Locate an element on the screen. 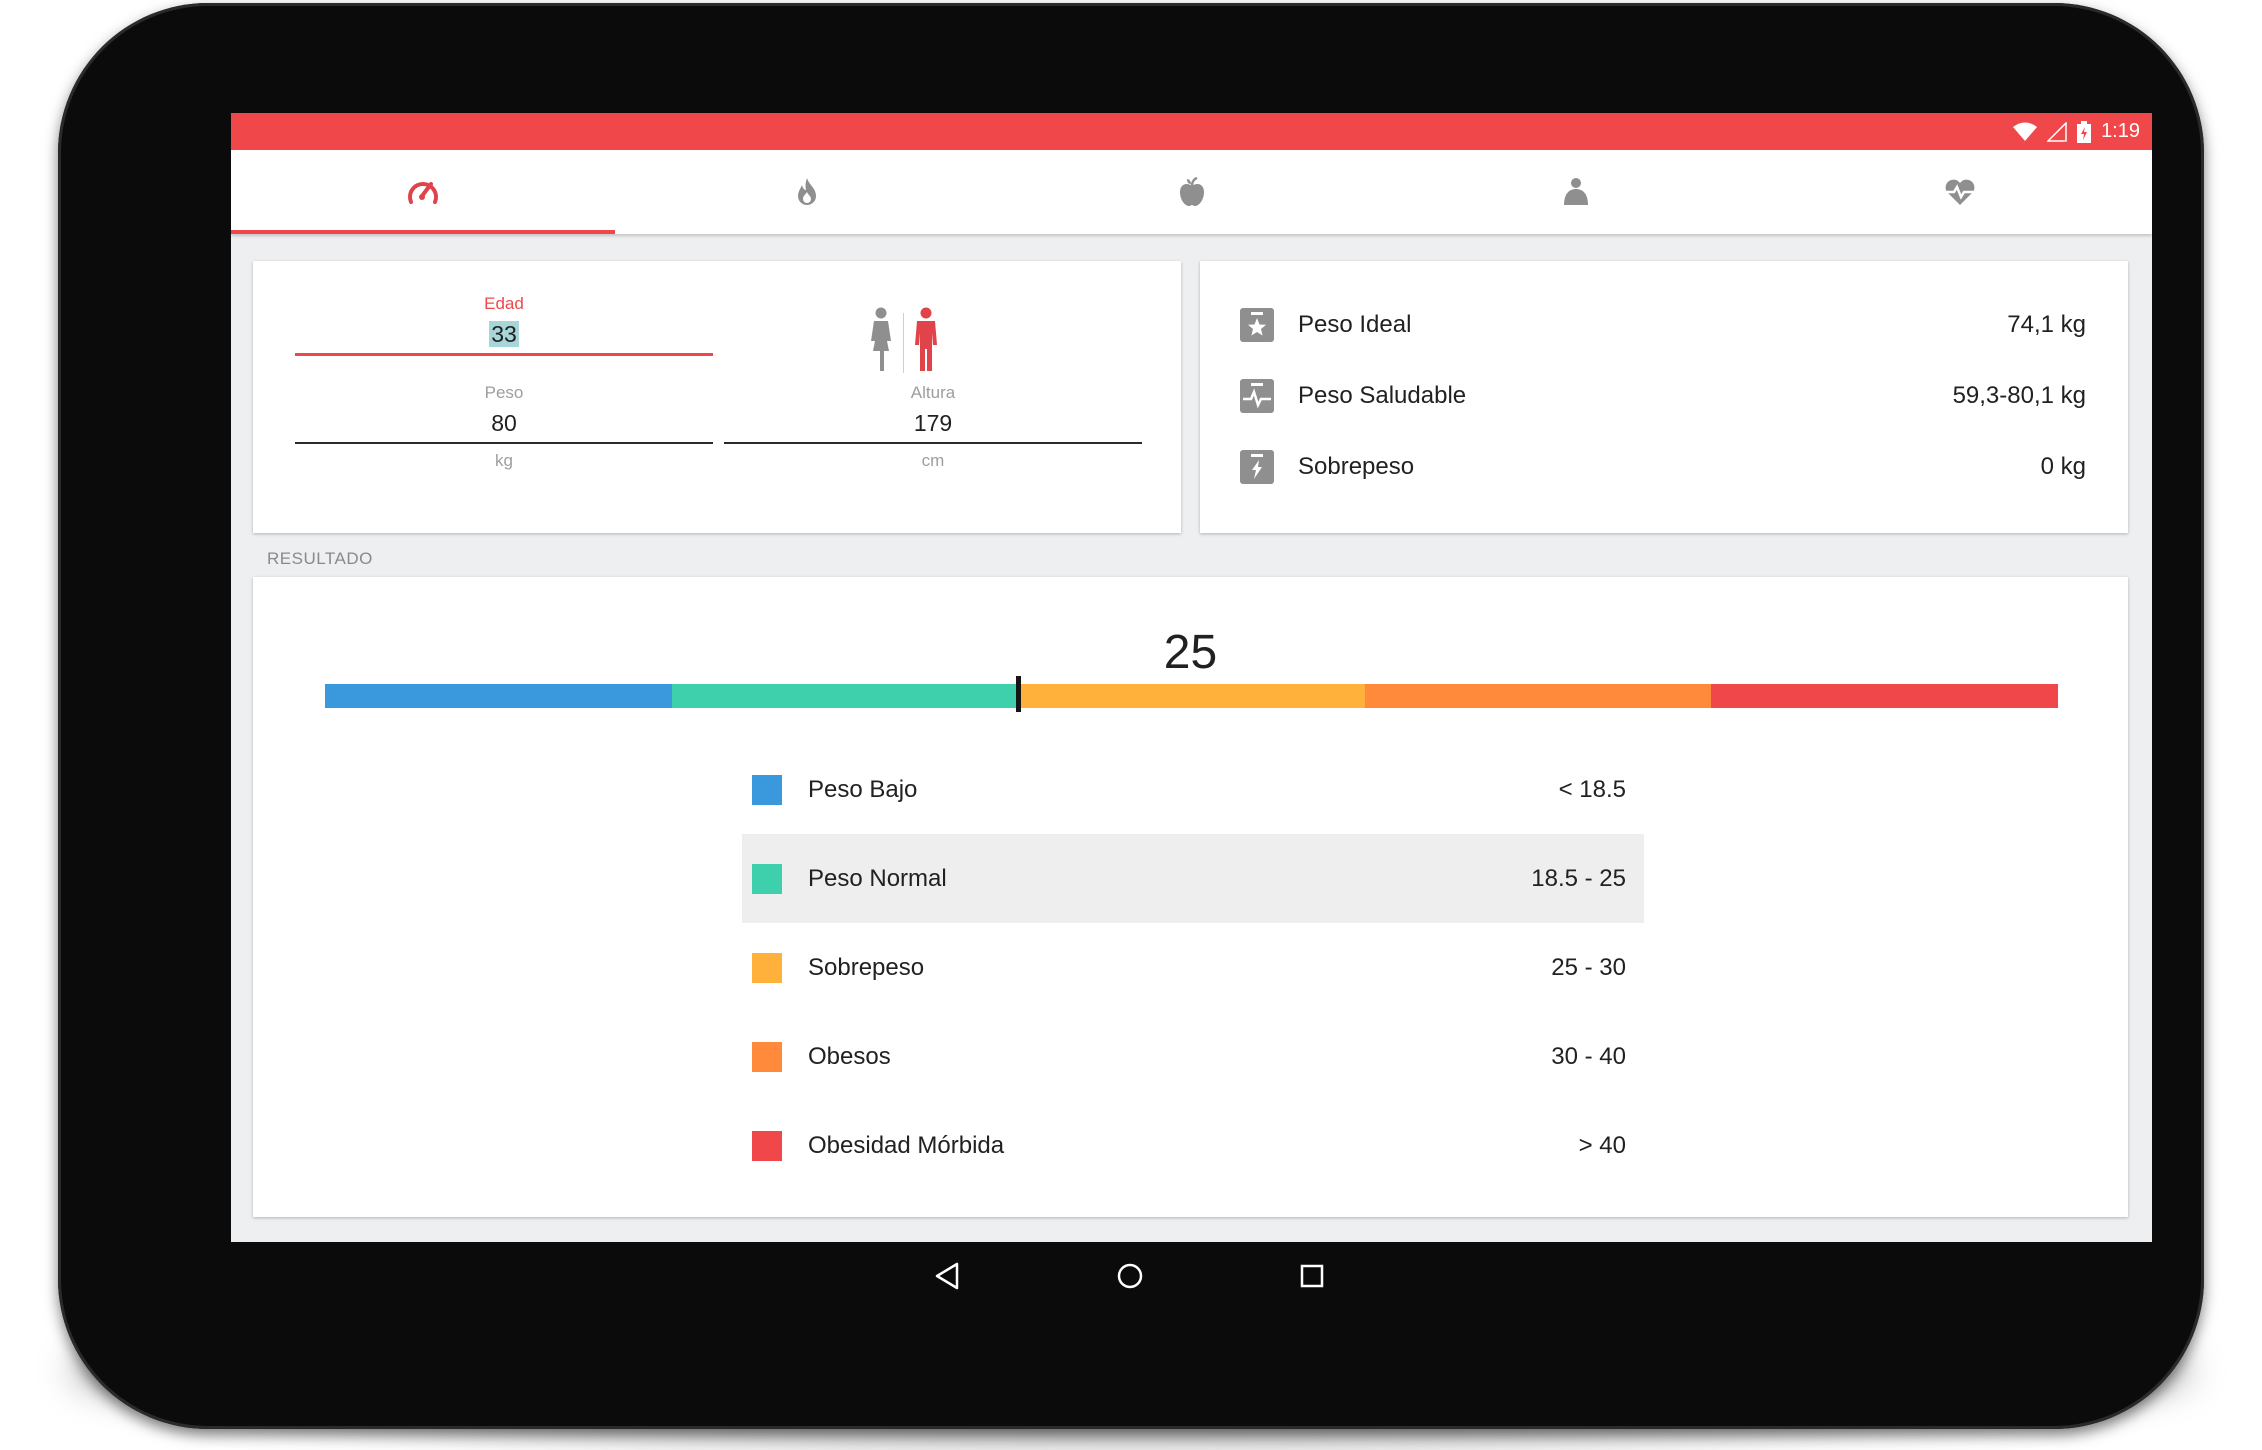 The width and height of the screenshot is (2262, 1450). legend-row-peso-bajo: Peso Bajo < 18.5 is located at coordinates (1193, 789).